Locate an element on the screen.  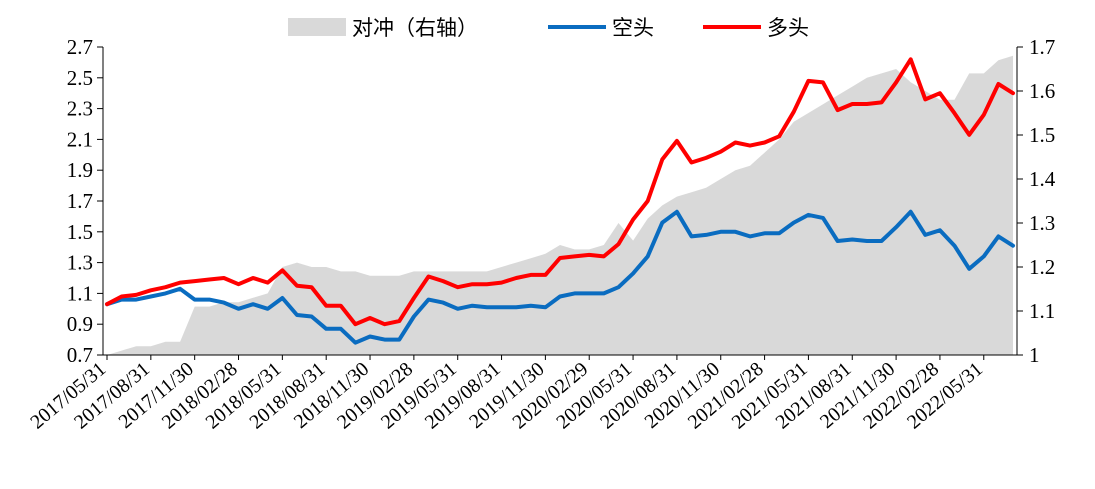
legend-label-long: 多头 is located at coordinates (788, 28).